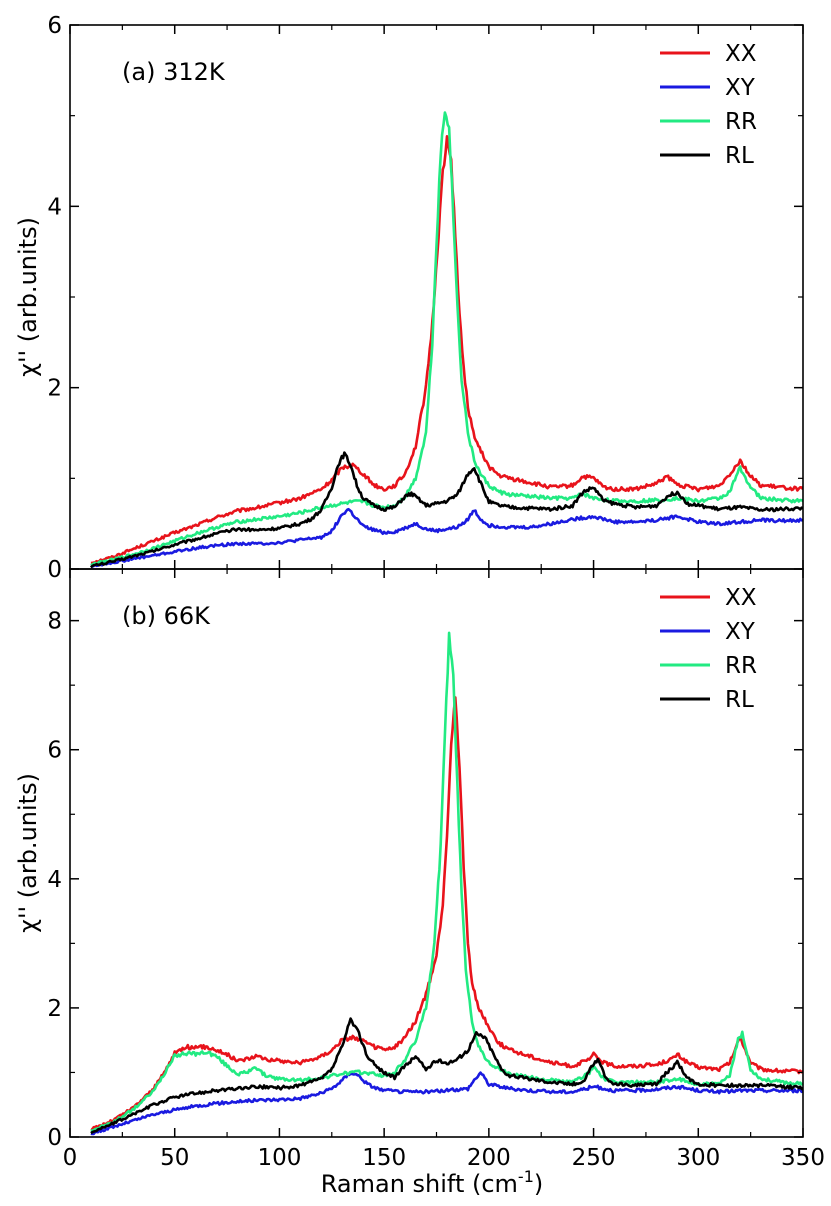 This screenshot has height=1206, width=831. I want to click on x-tick-label: 250, so click(594, 1158).